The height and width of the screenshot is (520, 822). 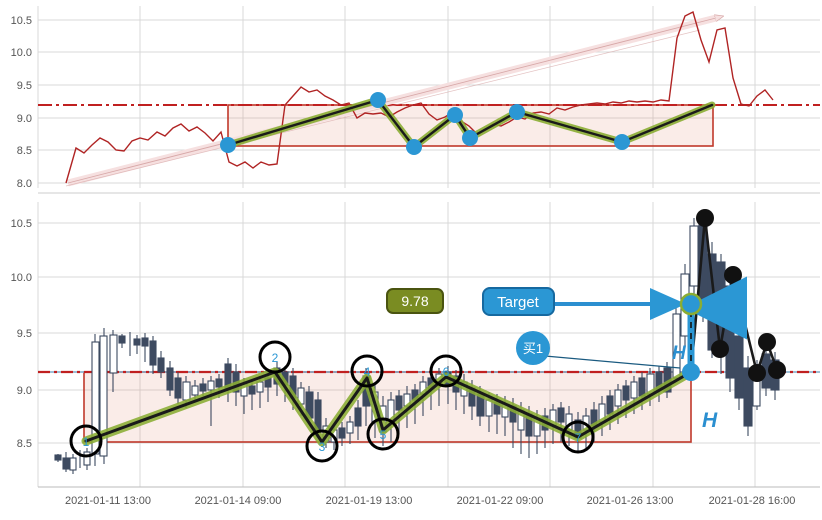 I want to click on detail-xtick: 2021-01-19 13:00, so click(x=369, y=501).